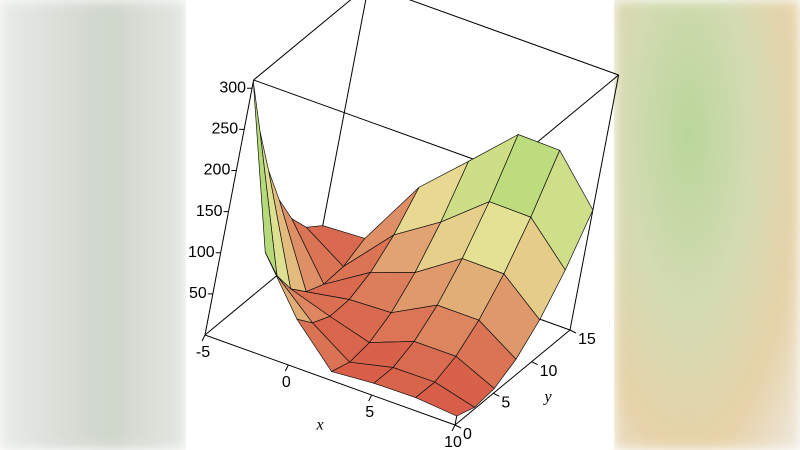 The image size is (800, 450). I want to click on y-tick-label: 0, so click(467, 434).